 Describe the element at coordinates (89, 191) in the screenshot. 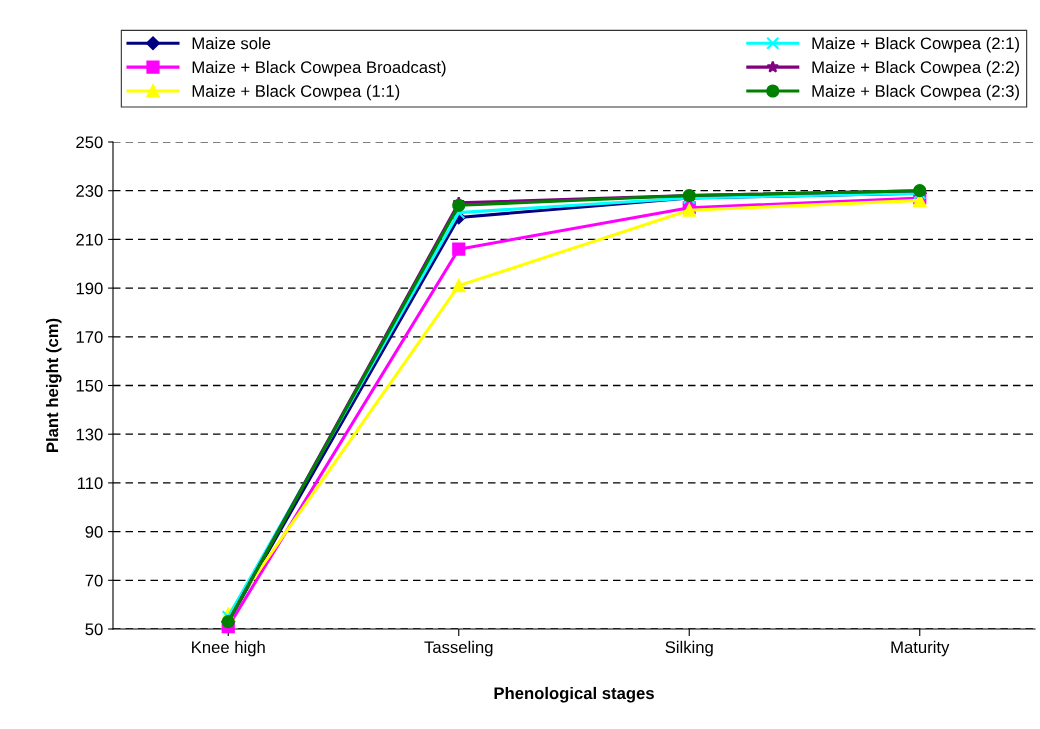

I see `y-tick-label: 230` at that location.